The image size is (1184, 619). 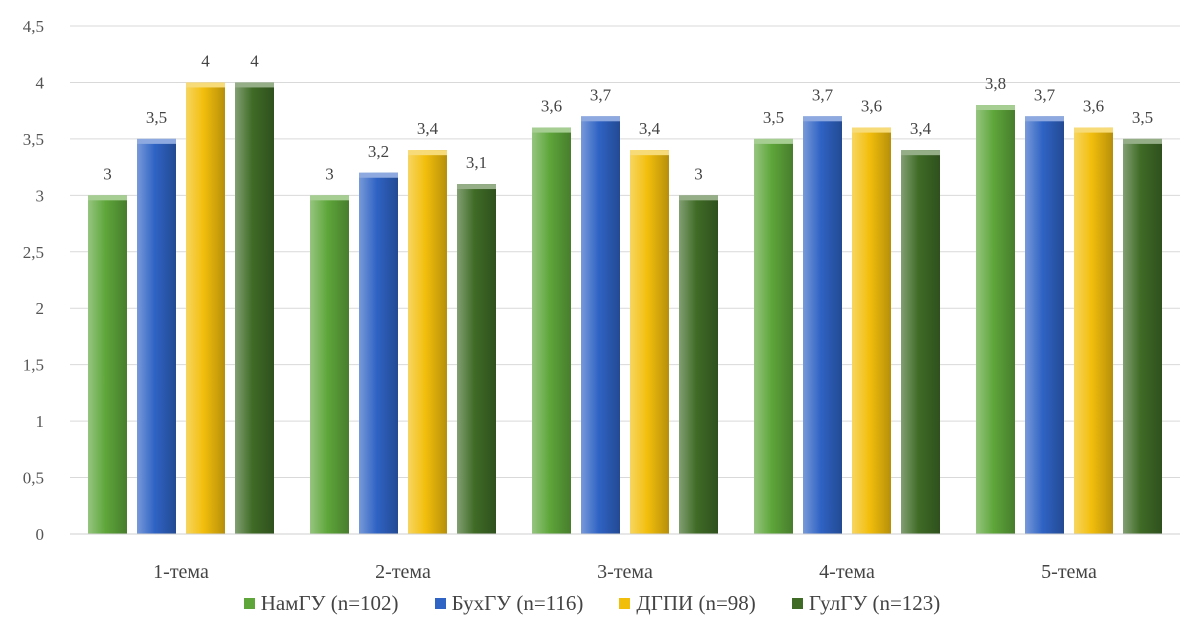 I want to click on legend-item: НамГУ (n=102), so click(x=321, y=603).